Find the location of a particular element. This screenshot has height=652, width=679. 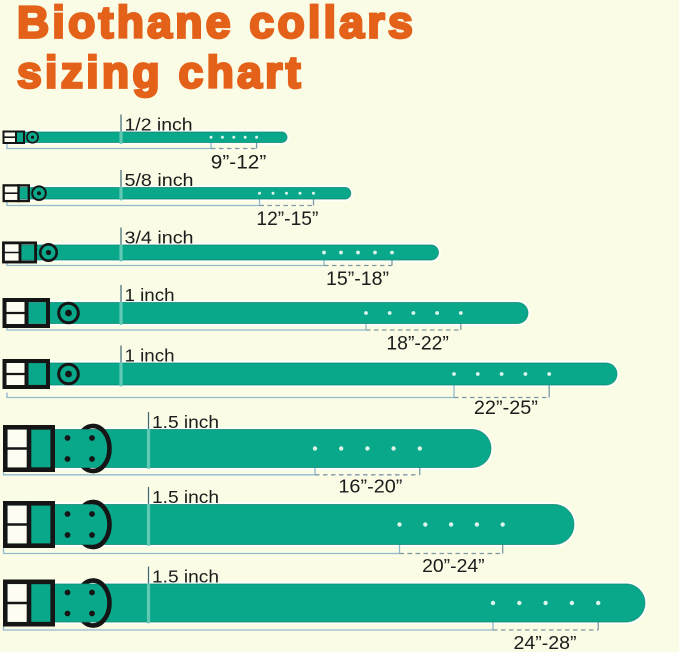

svg-text: 9”-12” is located at coordinates (238, 163).